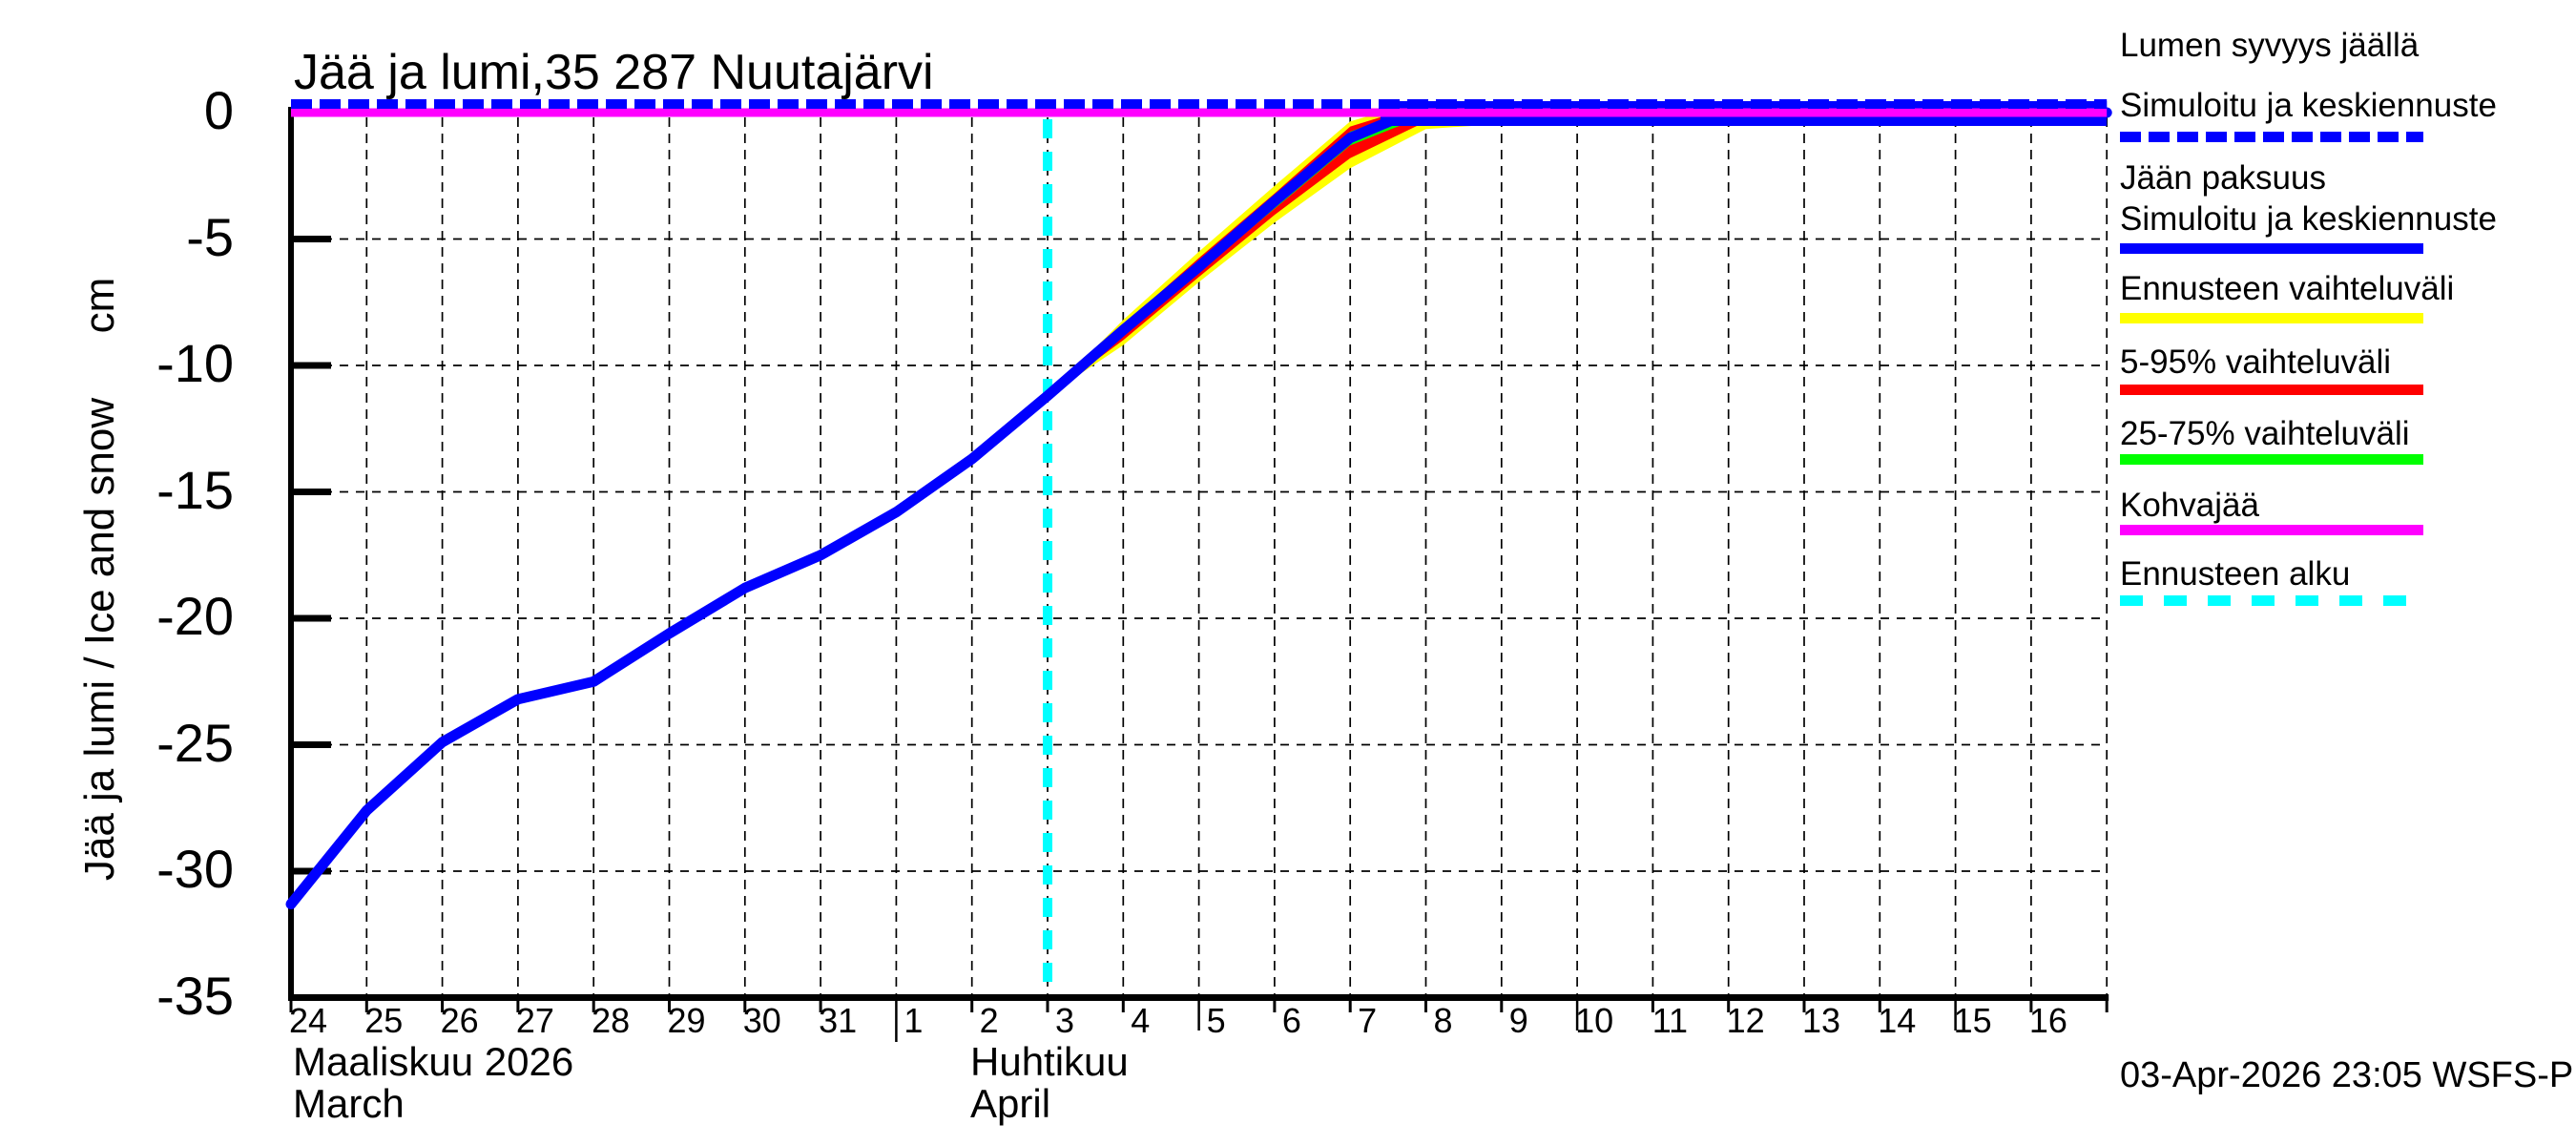 Image resolution: width=2576 pixels, height=1145 pixels. Describe the element at coordinates (1670, 1021) in the screenshot. I see `x-tick-label: 11` at that location.